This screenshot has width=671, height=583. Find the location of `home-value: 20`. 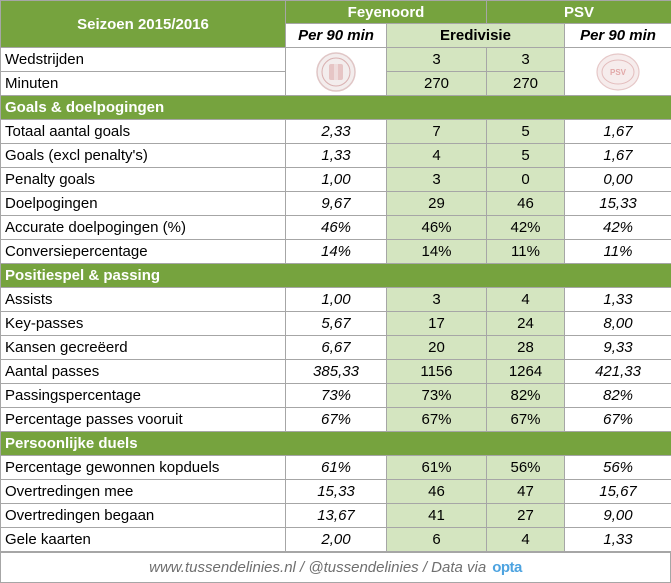

home-value: 20 is located at coordinates (437, 348).